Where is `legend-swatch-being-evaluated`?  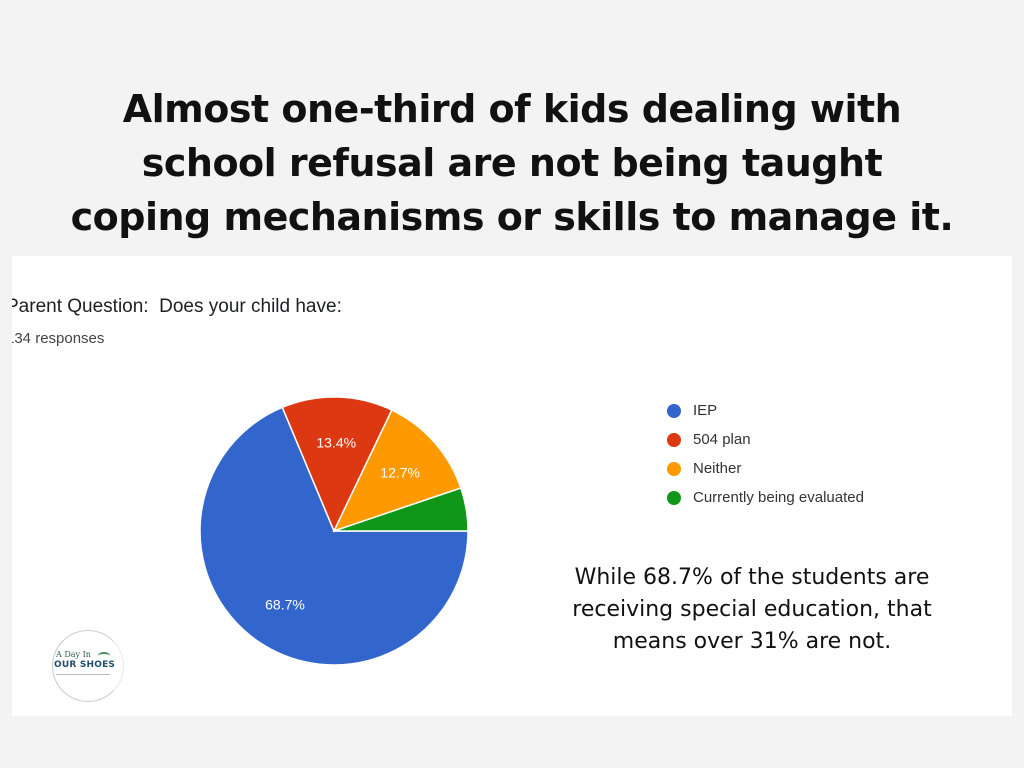 legend-swatch-being-evaluated is located at coordinates (674, 497).